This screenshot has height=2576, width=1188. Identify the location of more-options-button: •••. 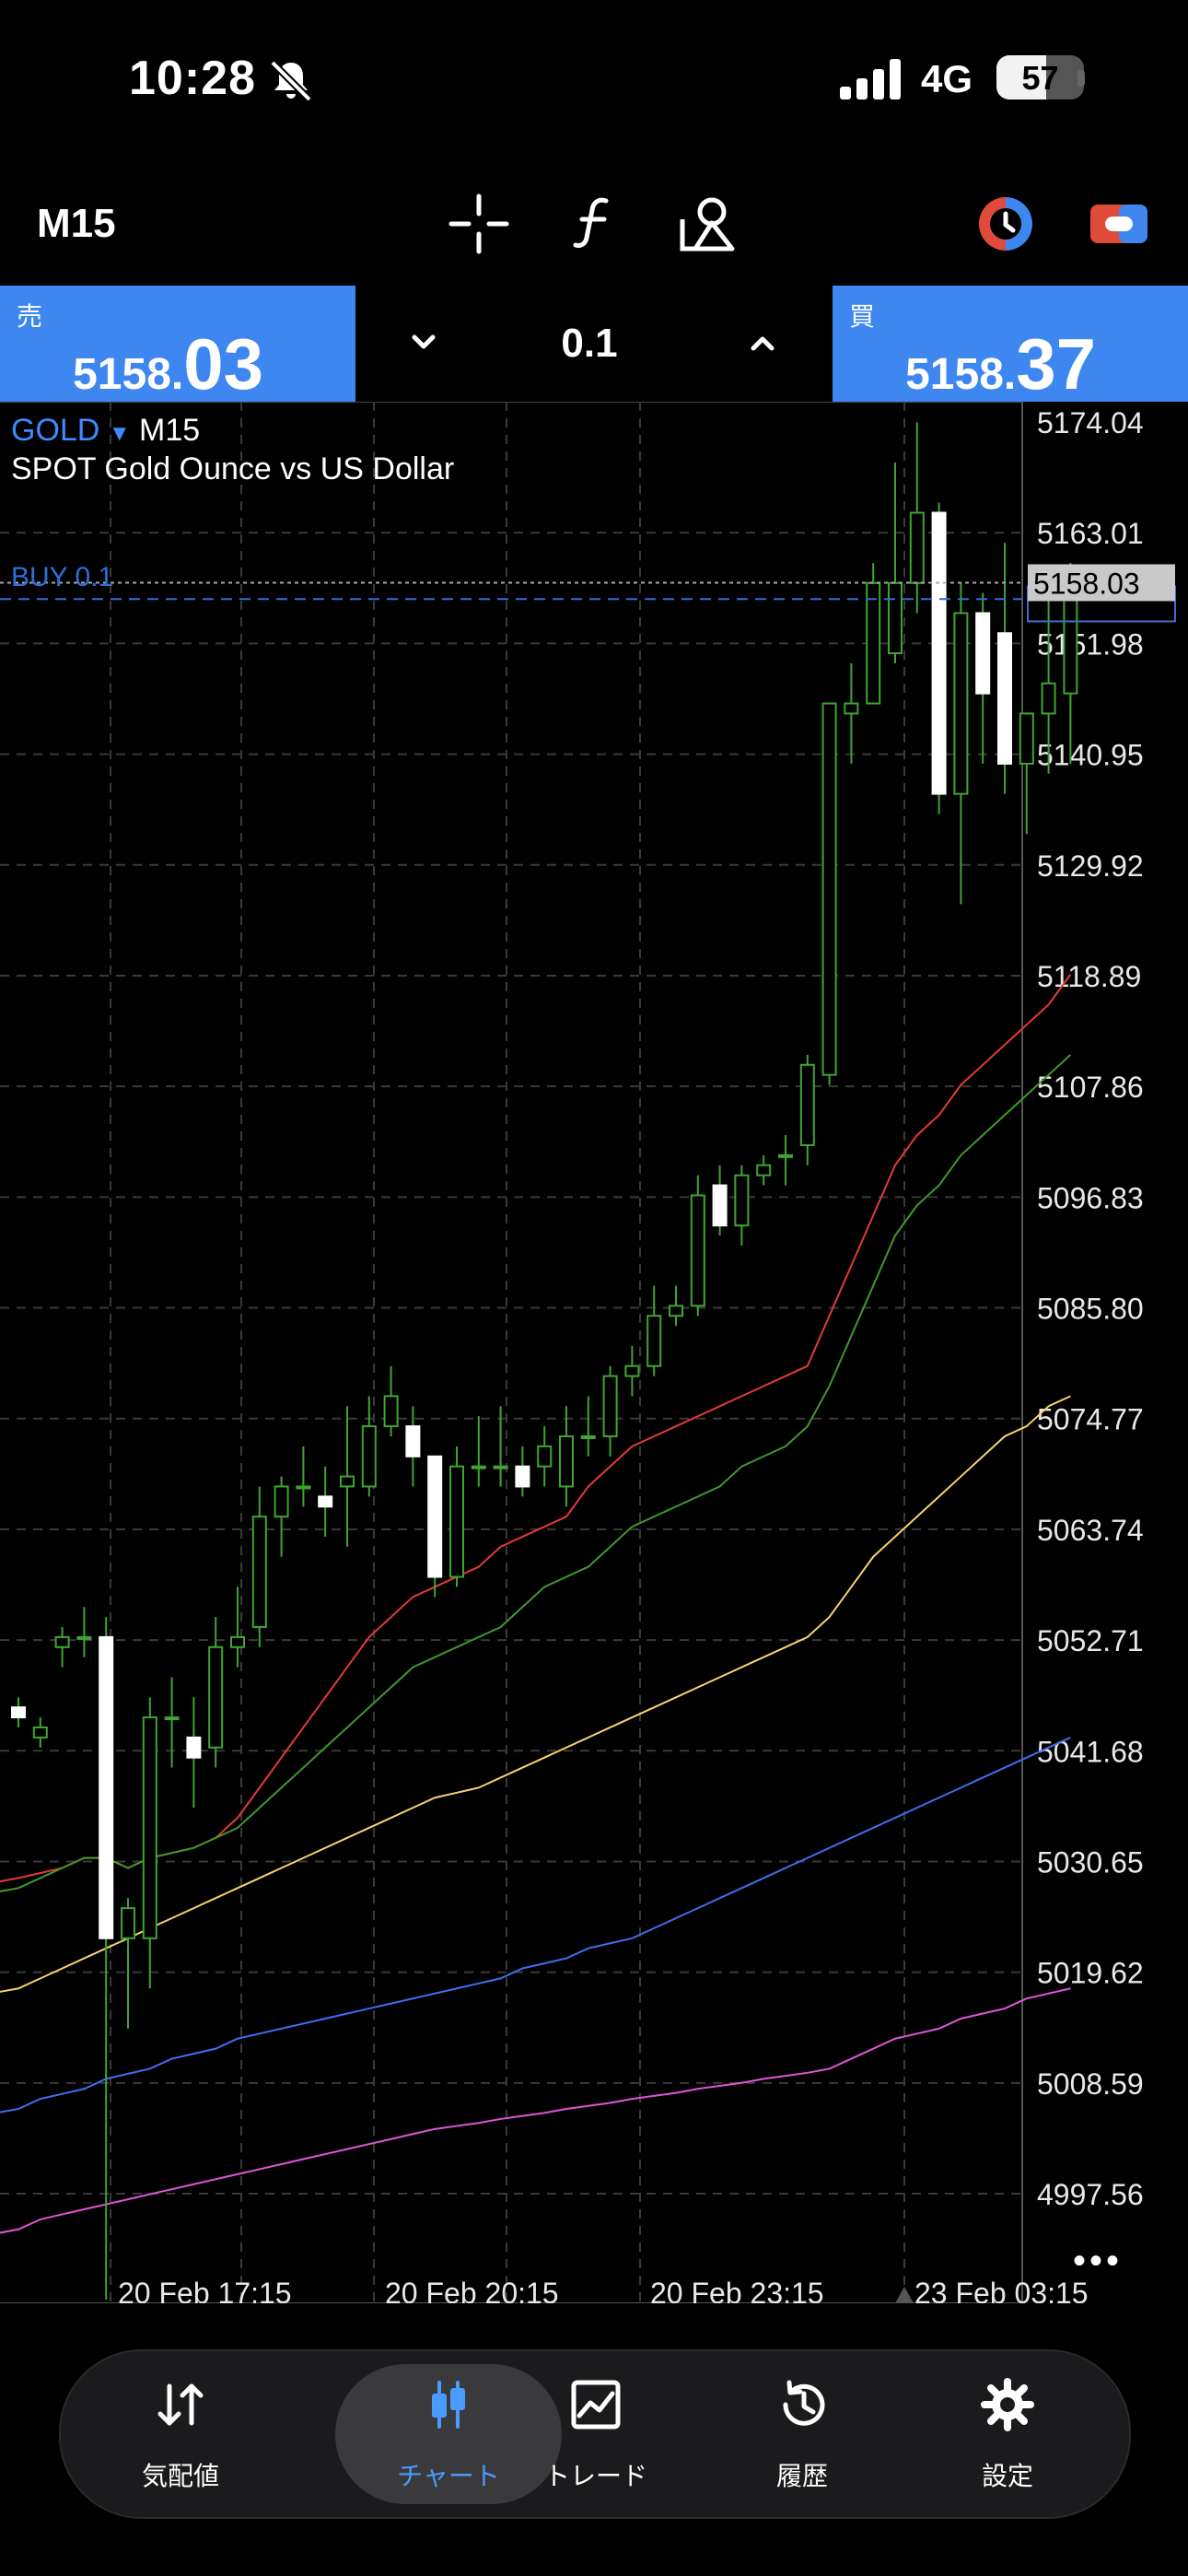
(1098, 2261).